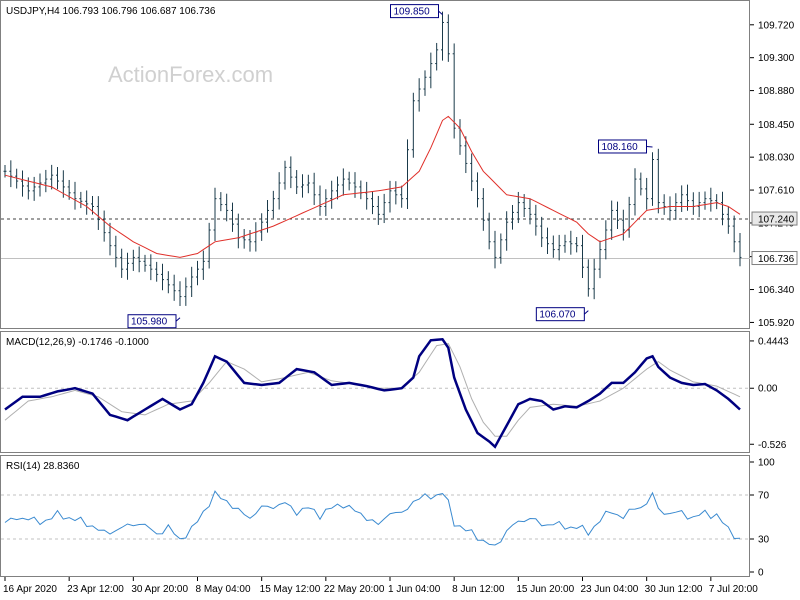  I want to click on price-annotation-label: 108.160, so click(620, 147).